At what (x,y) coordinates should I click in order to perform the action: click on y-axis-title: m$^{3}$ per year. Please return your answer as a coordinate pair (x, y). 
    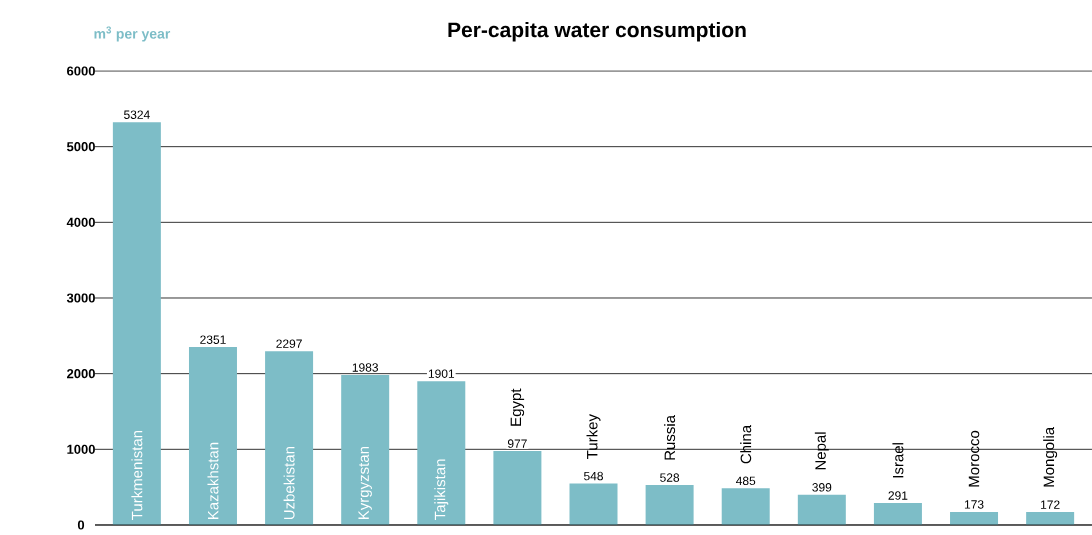
    Looking at the image, I should click on (132, 34).